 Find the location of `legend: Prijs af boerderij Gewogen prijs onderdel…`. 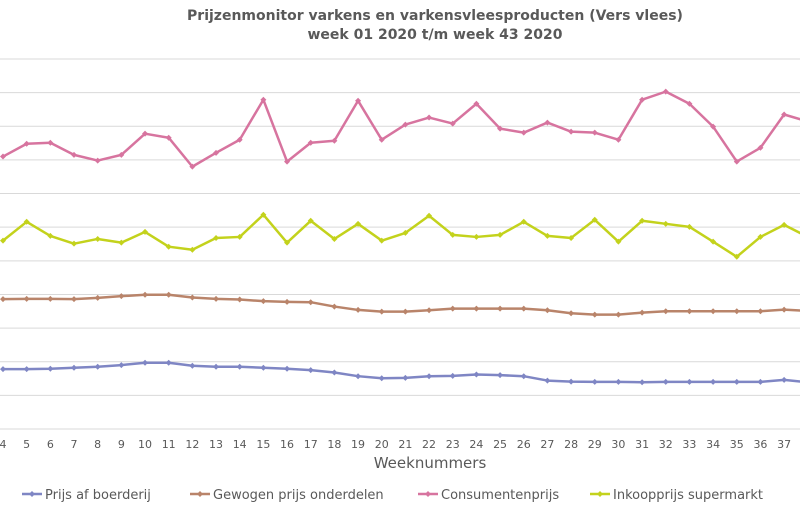

legend: Prijs af boerderij Gewogen prijs onderdel… is located at coordinates (392, 495).